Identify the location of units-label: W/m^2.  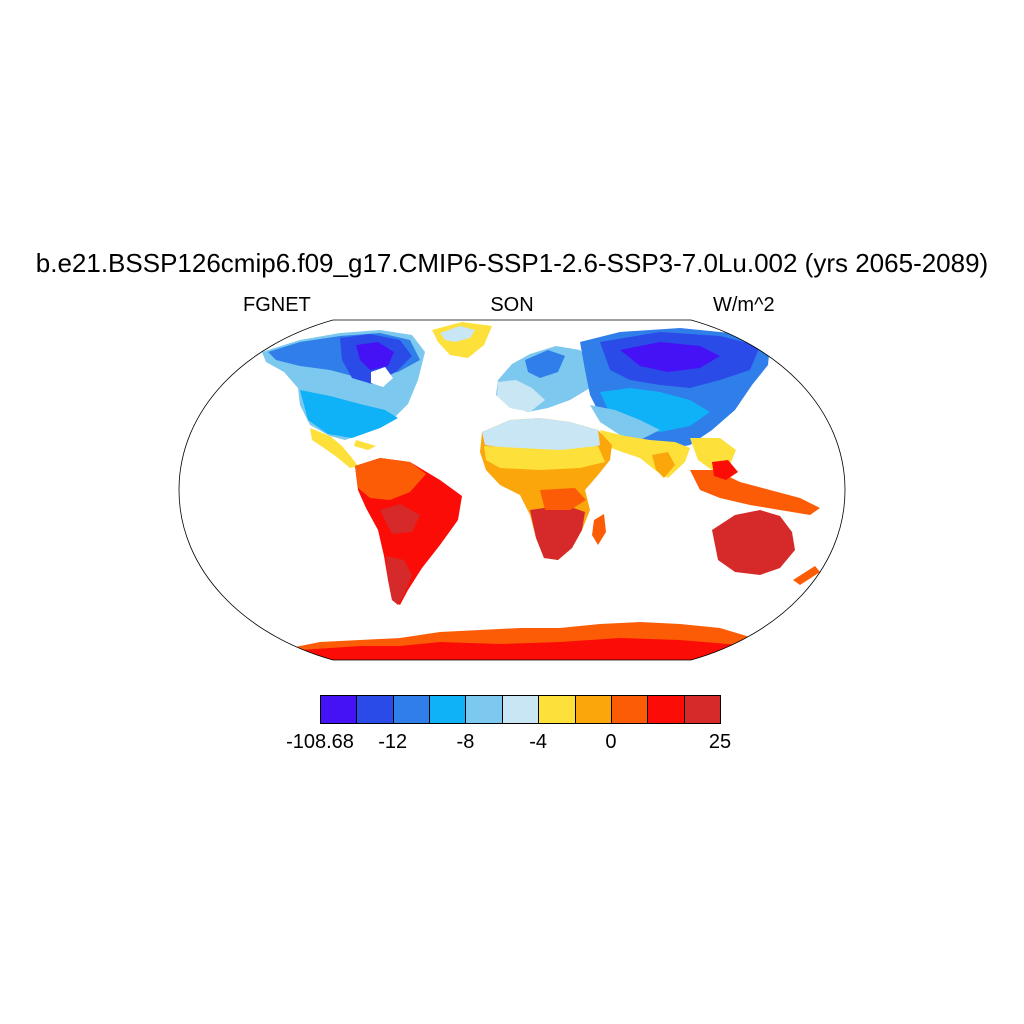
(744, 305).